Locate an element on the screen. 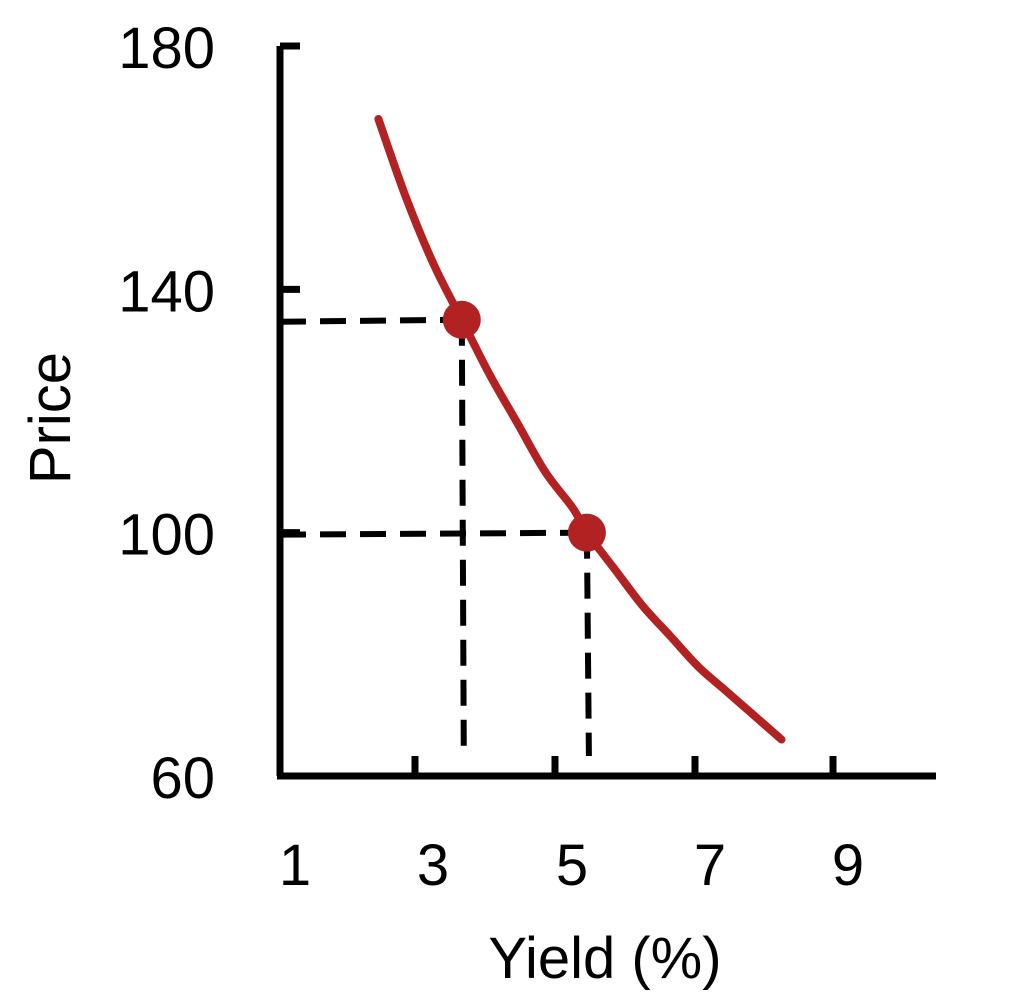 This screenshot has height=1002, width=1034. x-tick-label-5: 5 is located at coordinates (572, 865).